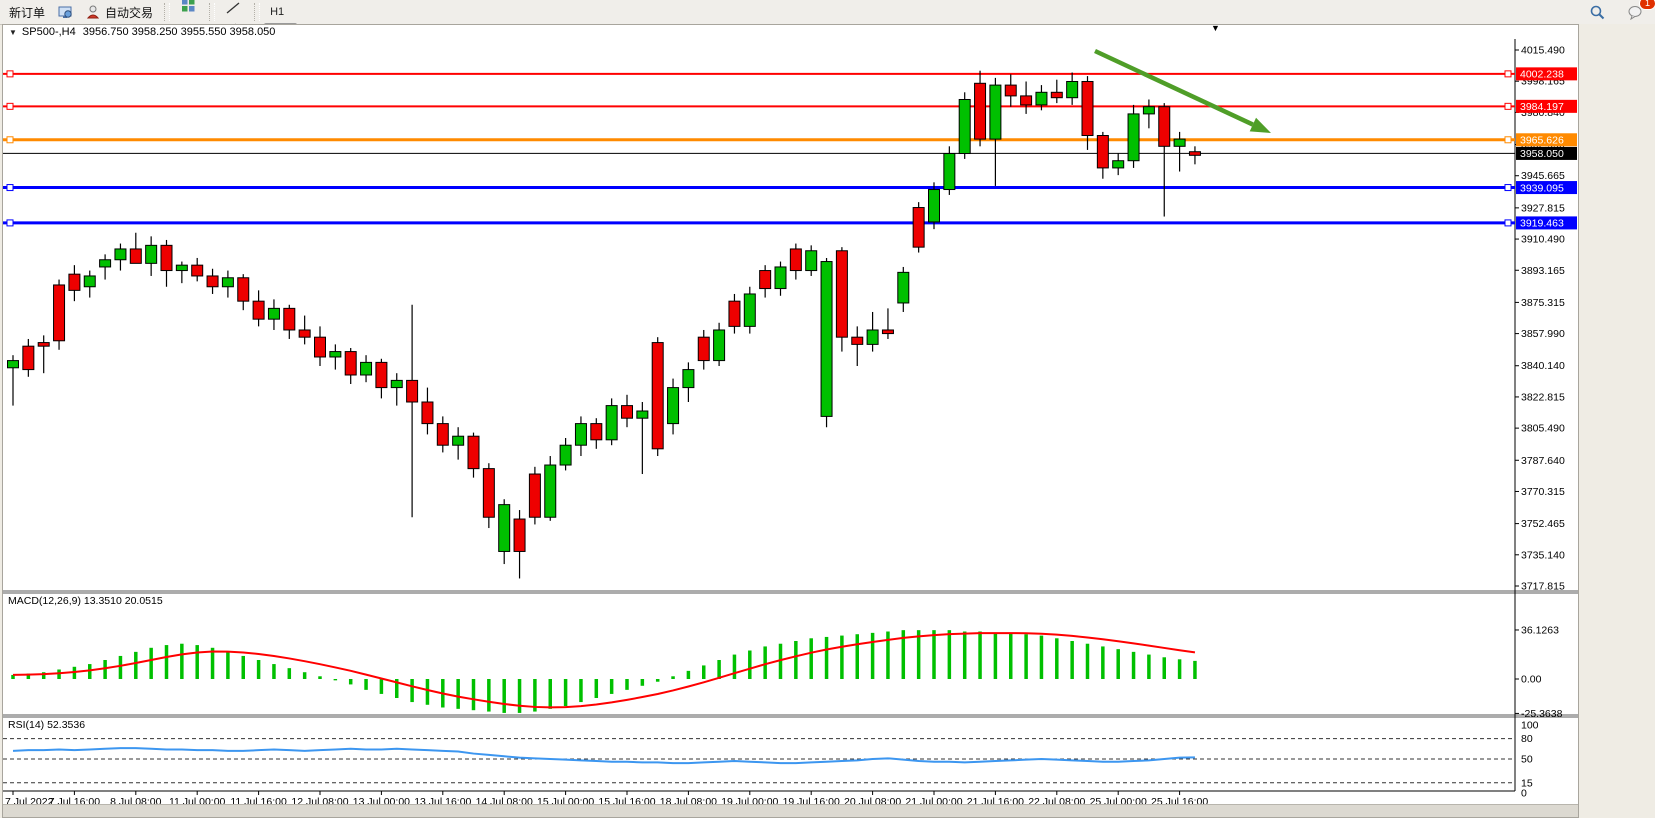 The height and width of the screenshot is (818, 1655). Describe the element at coordinates (46, 725) in the screenshot. I see `rsi-label: RSI(14) 52.3536` at that location.